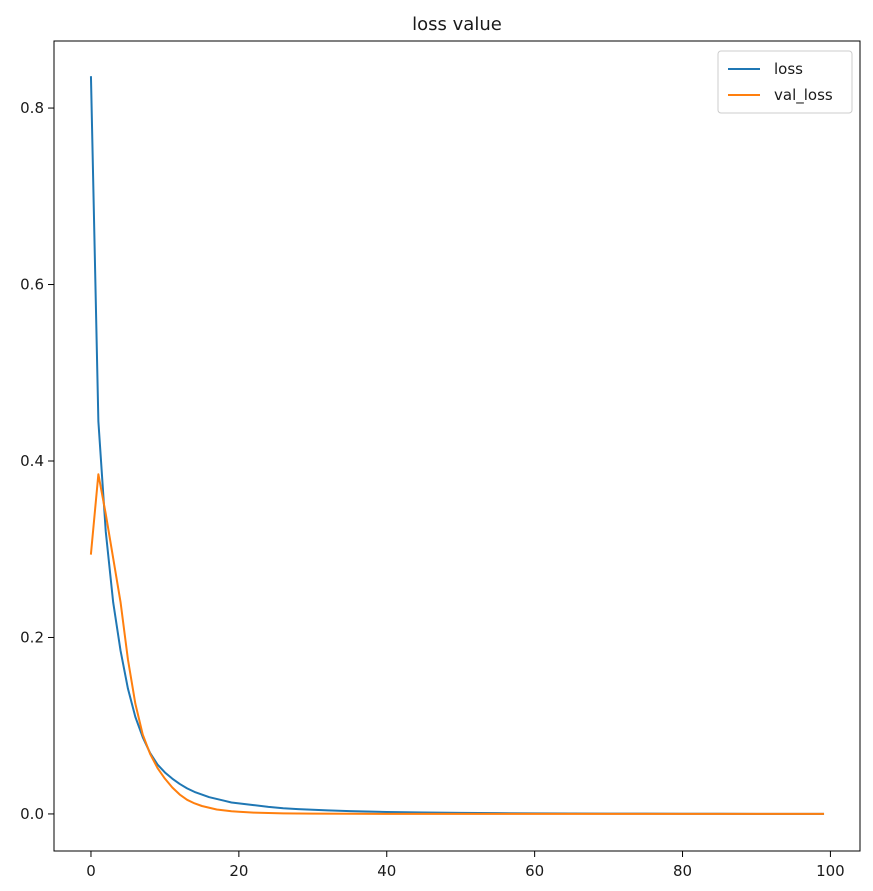 Image resolution: width=873 pixels, height=891 pixels. I want to click on y-tick-label: 0.4, so click(32, 461).